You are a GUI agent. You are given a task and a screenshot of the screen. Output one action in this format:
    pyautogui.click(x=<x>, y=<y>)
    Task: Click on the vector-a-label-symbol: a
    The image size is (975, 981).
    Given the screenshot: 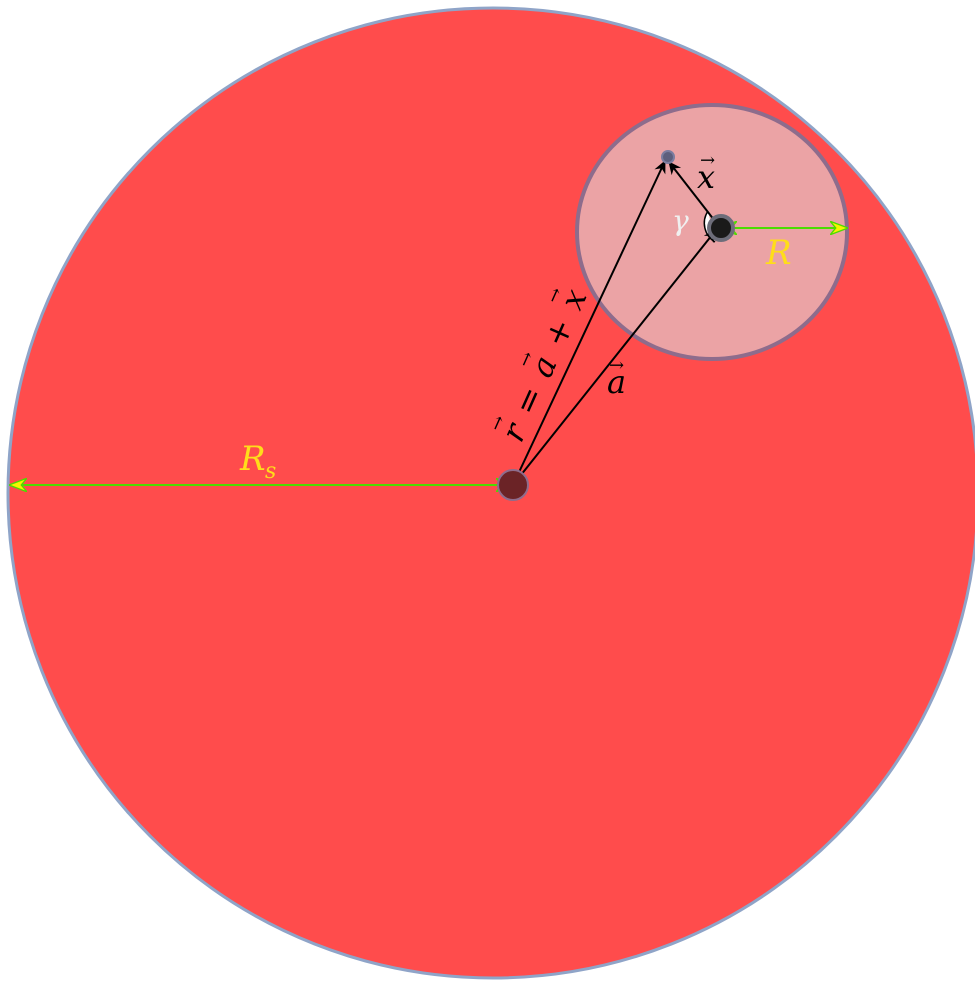 What is the action you would take?
    pyautogui.click(x=616, y=382)
    